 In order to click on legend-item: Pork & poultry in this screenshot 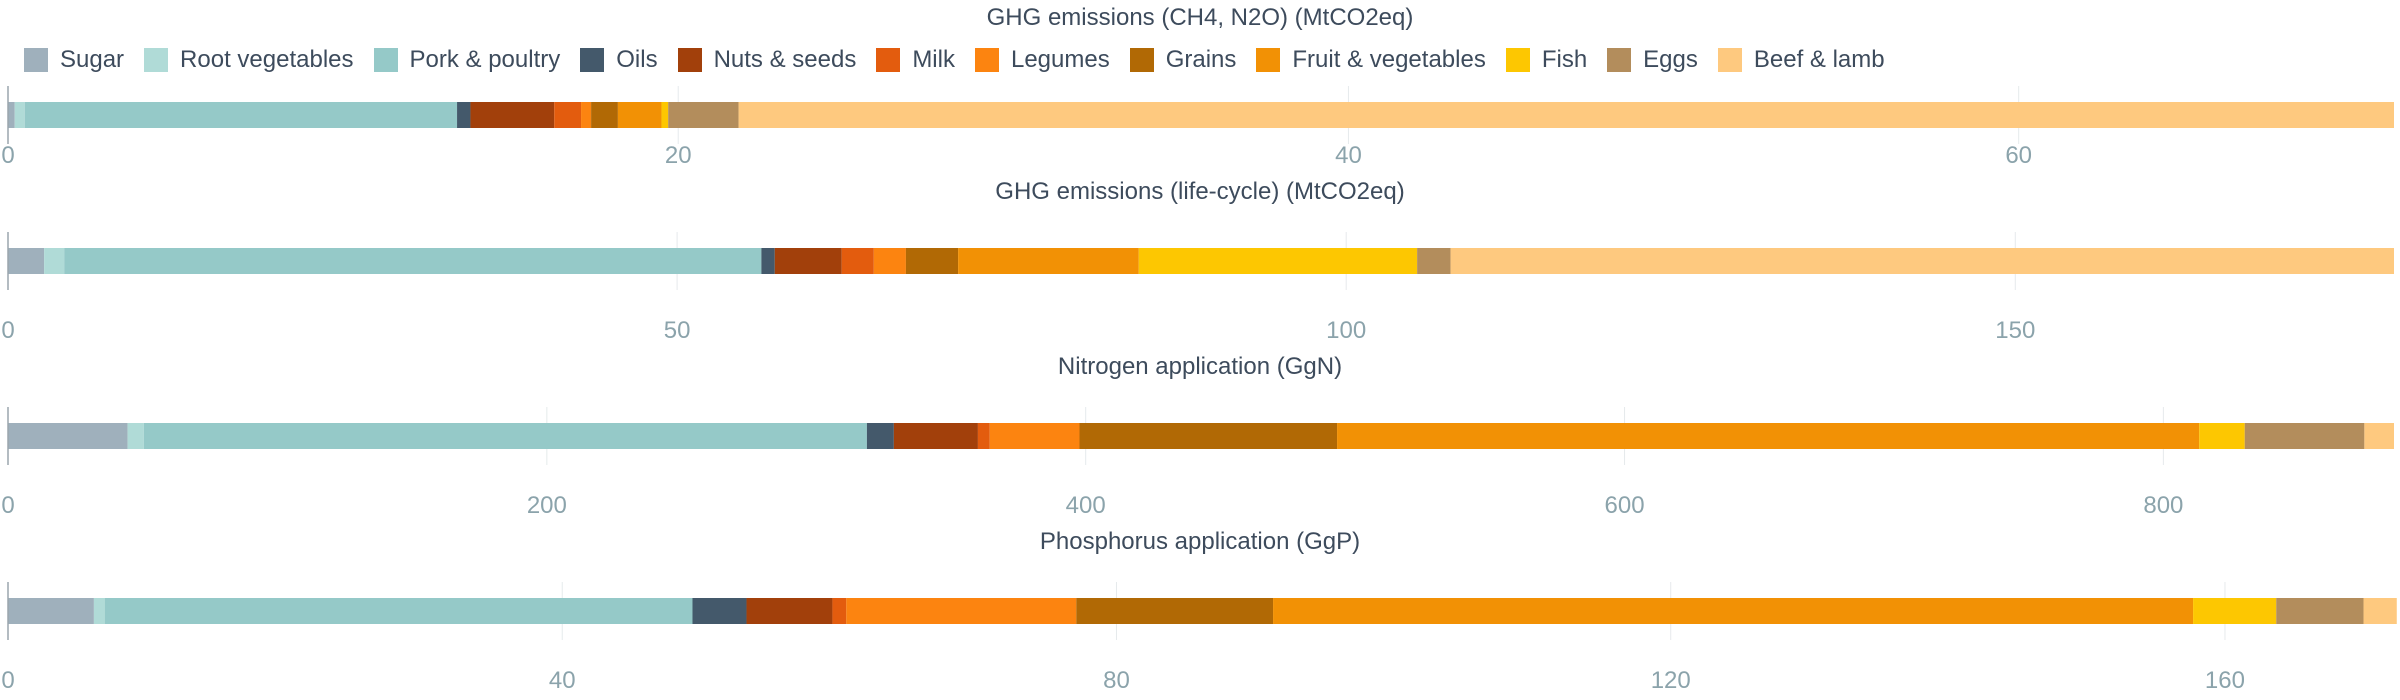, I will do `click(467, 60)`.